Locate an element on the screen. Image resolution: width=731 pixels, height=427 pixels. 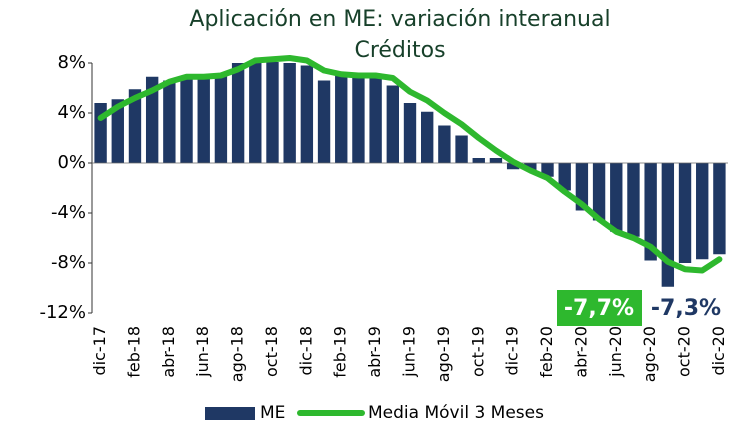
y-tick-label: 4% is located at coordinates (71, 112).